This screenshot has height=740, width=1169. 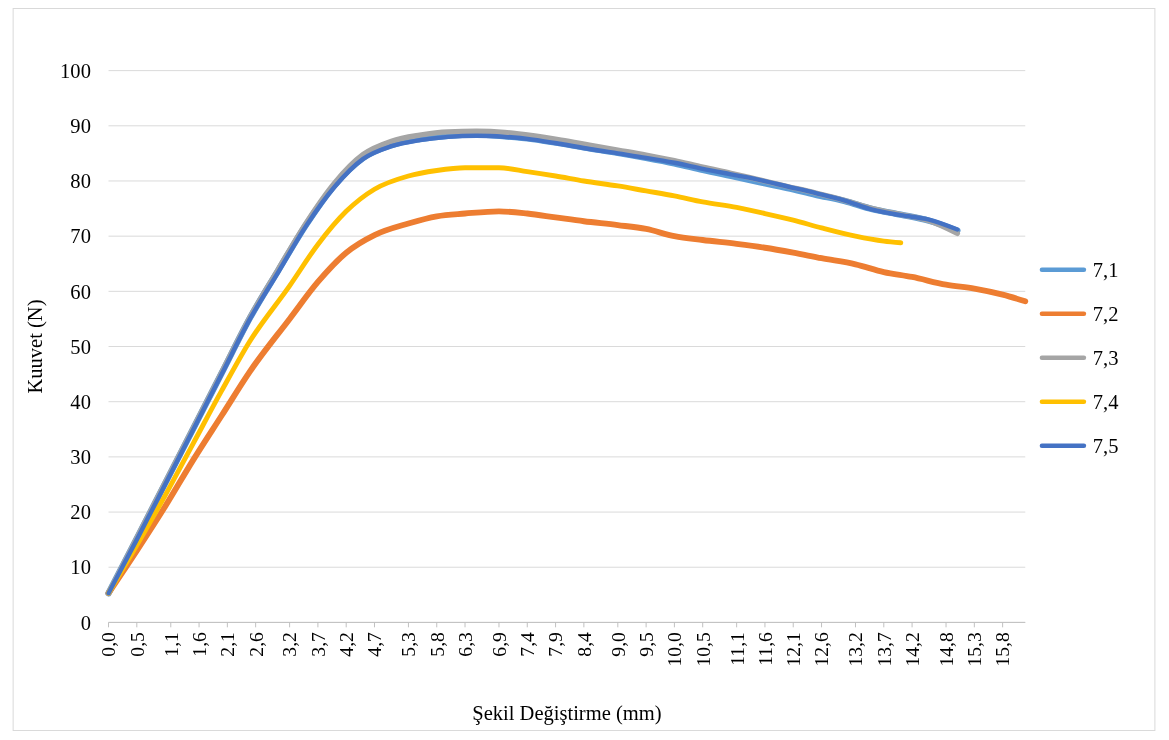 I want to click on y-tick-label: 100, so click(x=75, y=70).